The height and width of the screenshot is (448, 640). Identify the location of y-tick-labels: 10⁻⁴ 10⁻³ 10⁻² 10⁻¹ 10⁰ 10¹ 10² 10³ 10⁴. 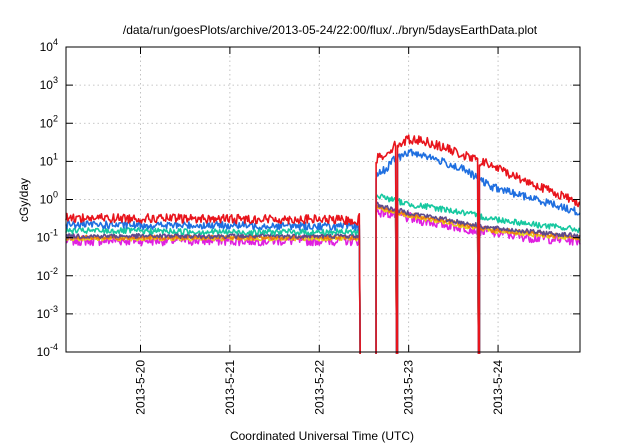
(47, 198).